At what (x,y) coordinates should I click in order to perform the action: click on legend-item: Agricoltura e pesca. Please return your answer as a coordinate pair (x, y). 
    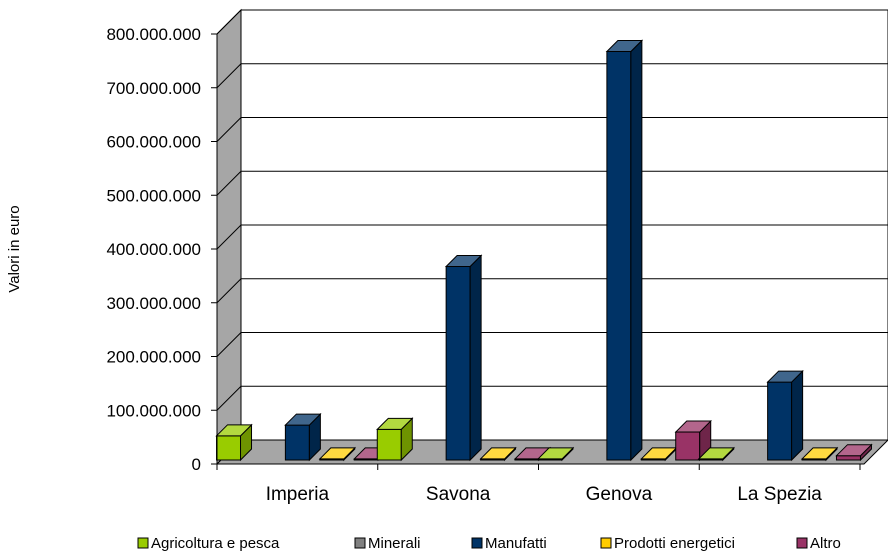
    Looking at the image, I should click on (208, 543).